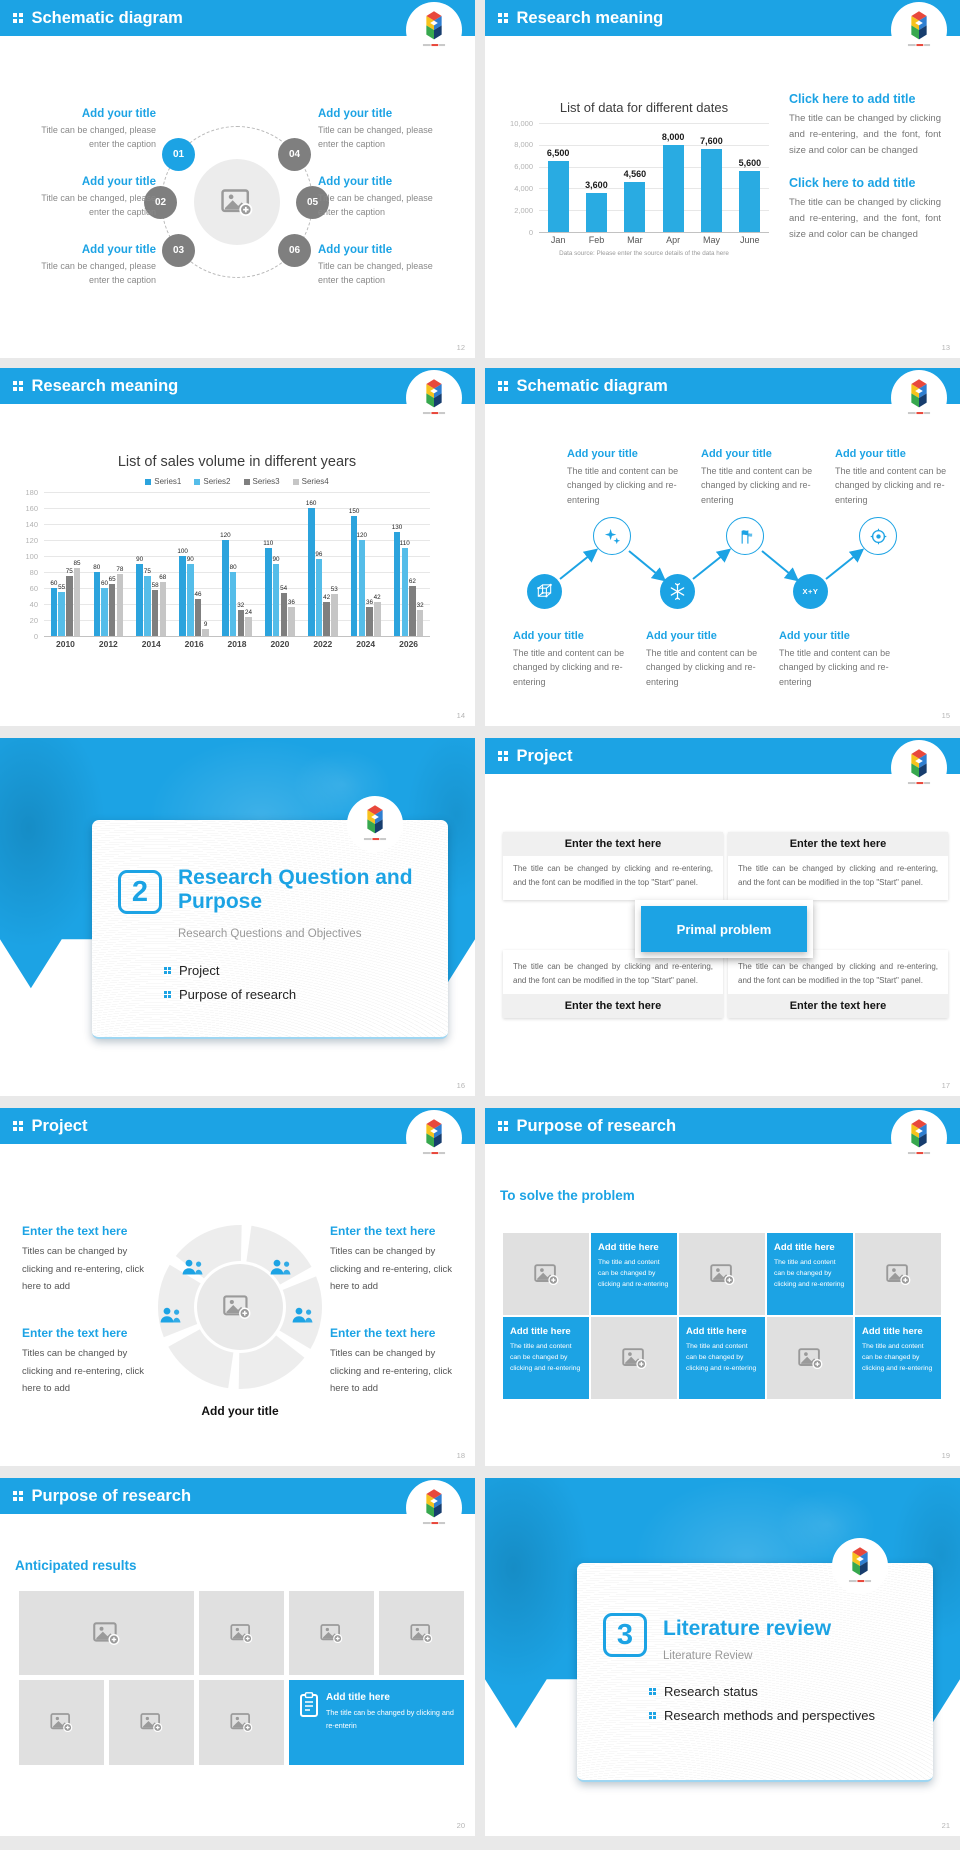 The width and height of the screenshot is (960, 1850). Describe the element at coordinates (312, 202) in the screenshot. I see `node-05: 05` at that location.